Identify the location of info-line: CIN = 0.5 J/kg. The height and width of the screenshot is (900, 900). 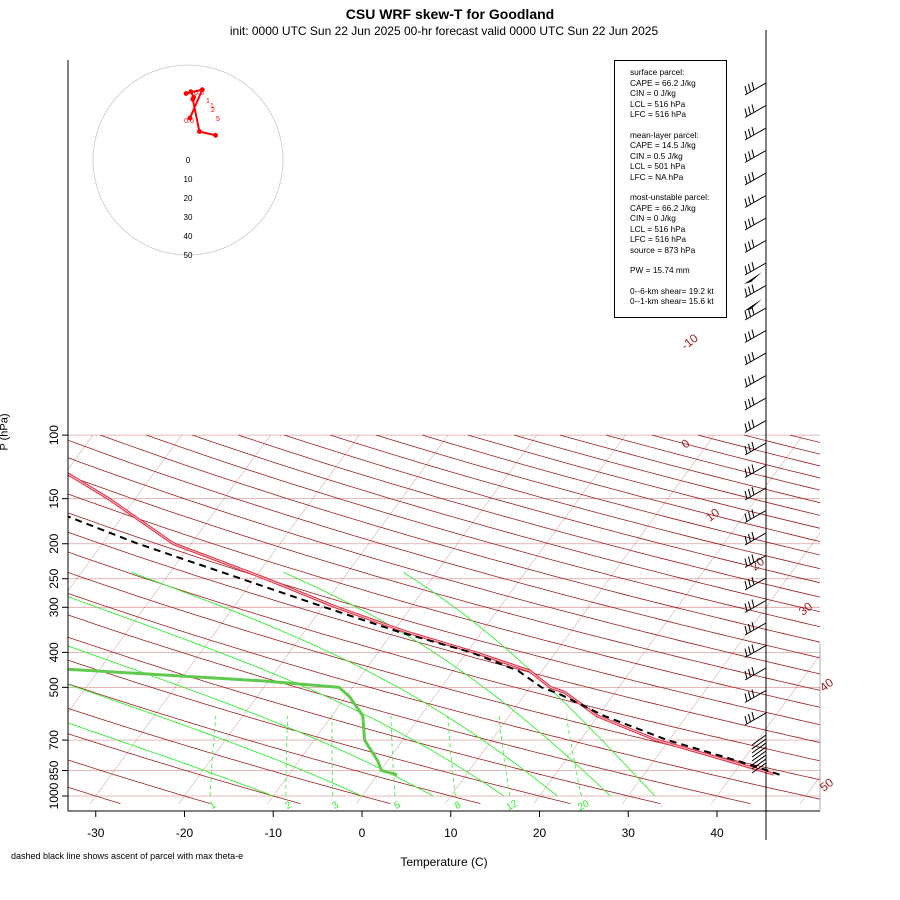
(656, 155).